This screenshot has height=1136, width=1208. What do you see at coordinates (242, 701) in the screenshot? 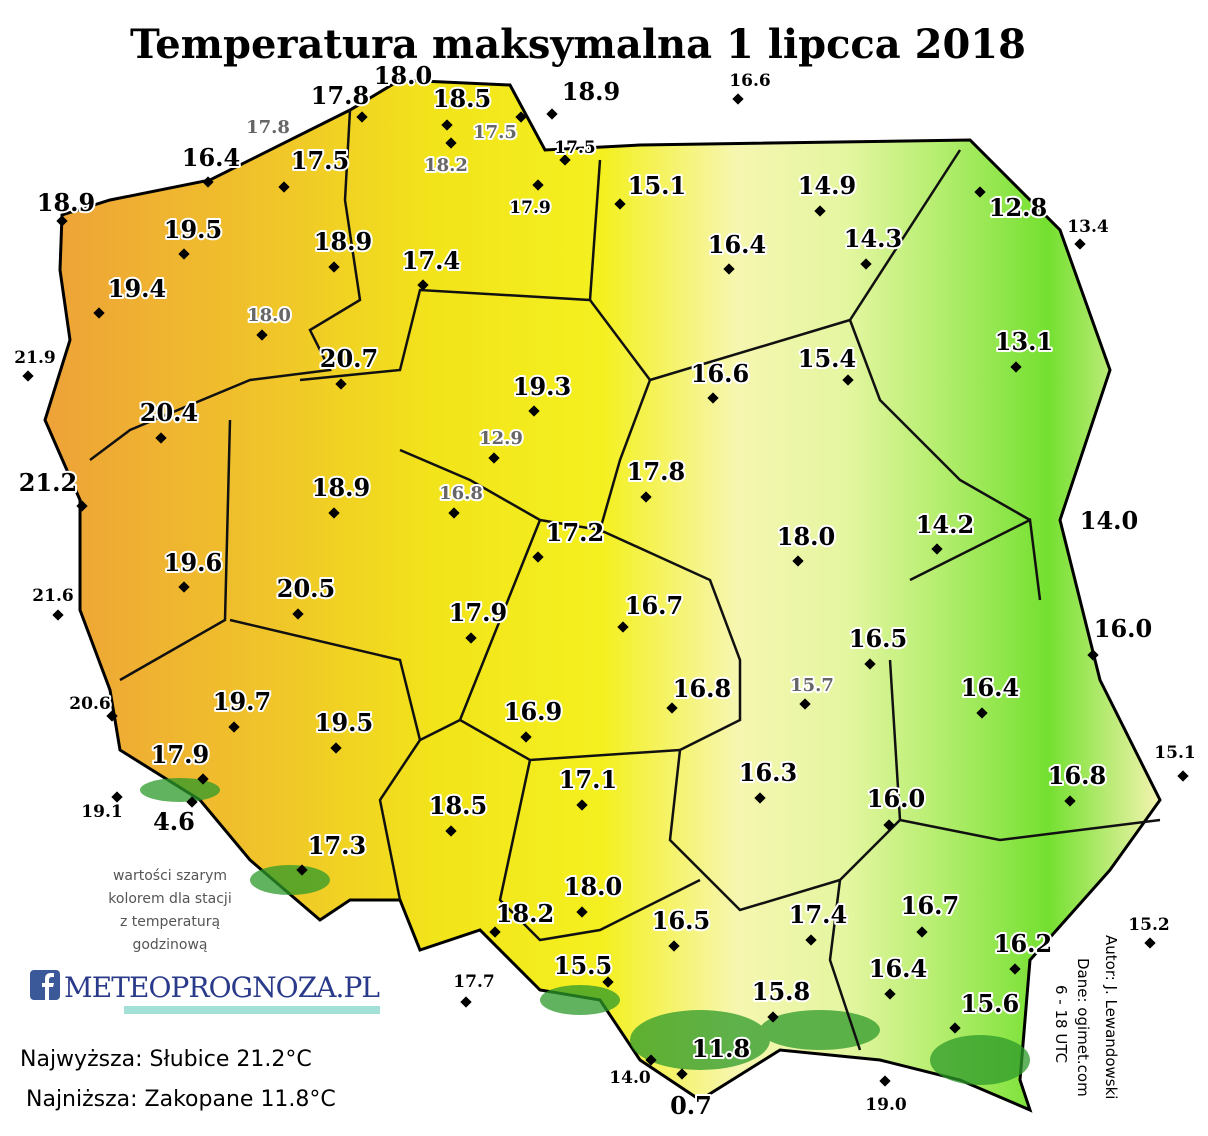
I see `station-label: 19.7` at bounding box center [242, 701].